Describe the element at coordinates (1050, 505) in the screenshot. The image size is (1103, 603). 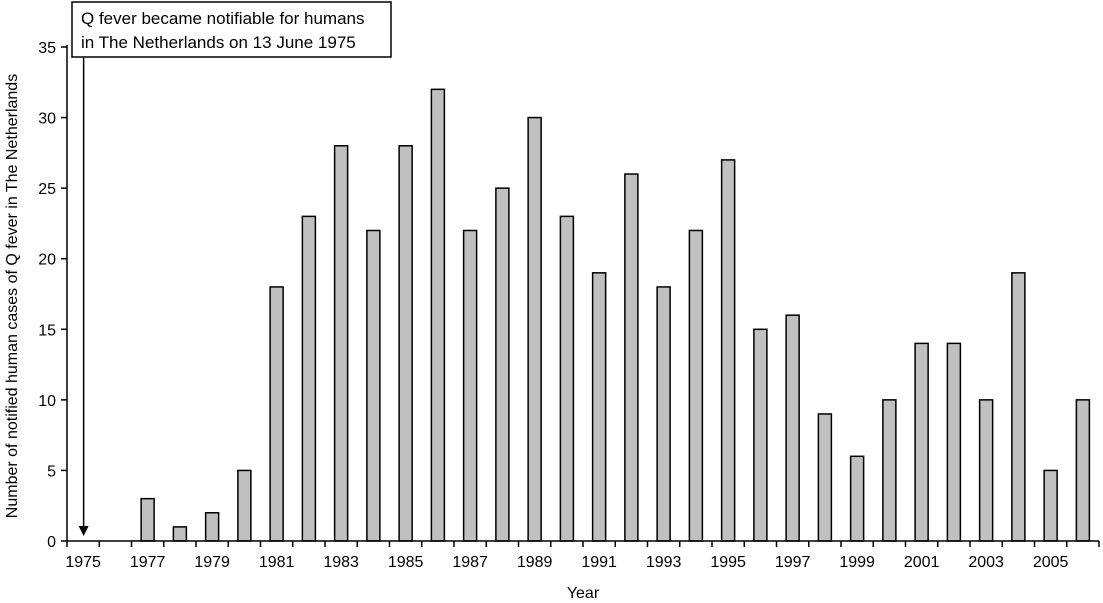
I see `bar-2005` at that location.